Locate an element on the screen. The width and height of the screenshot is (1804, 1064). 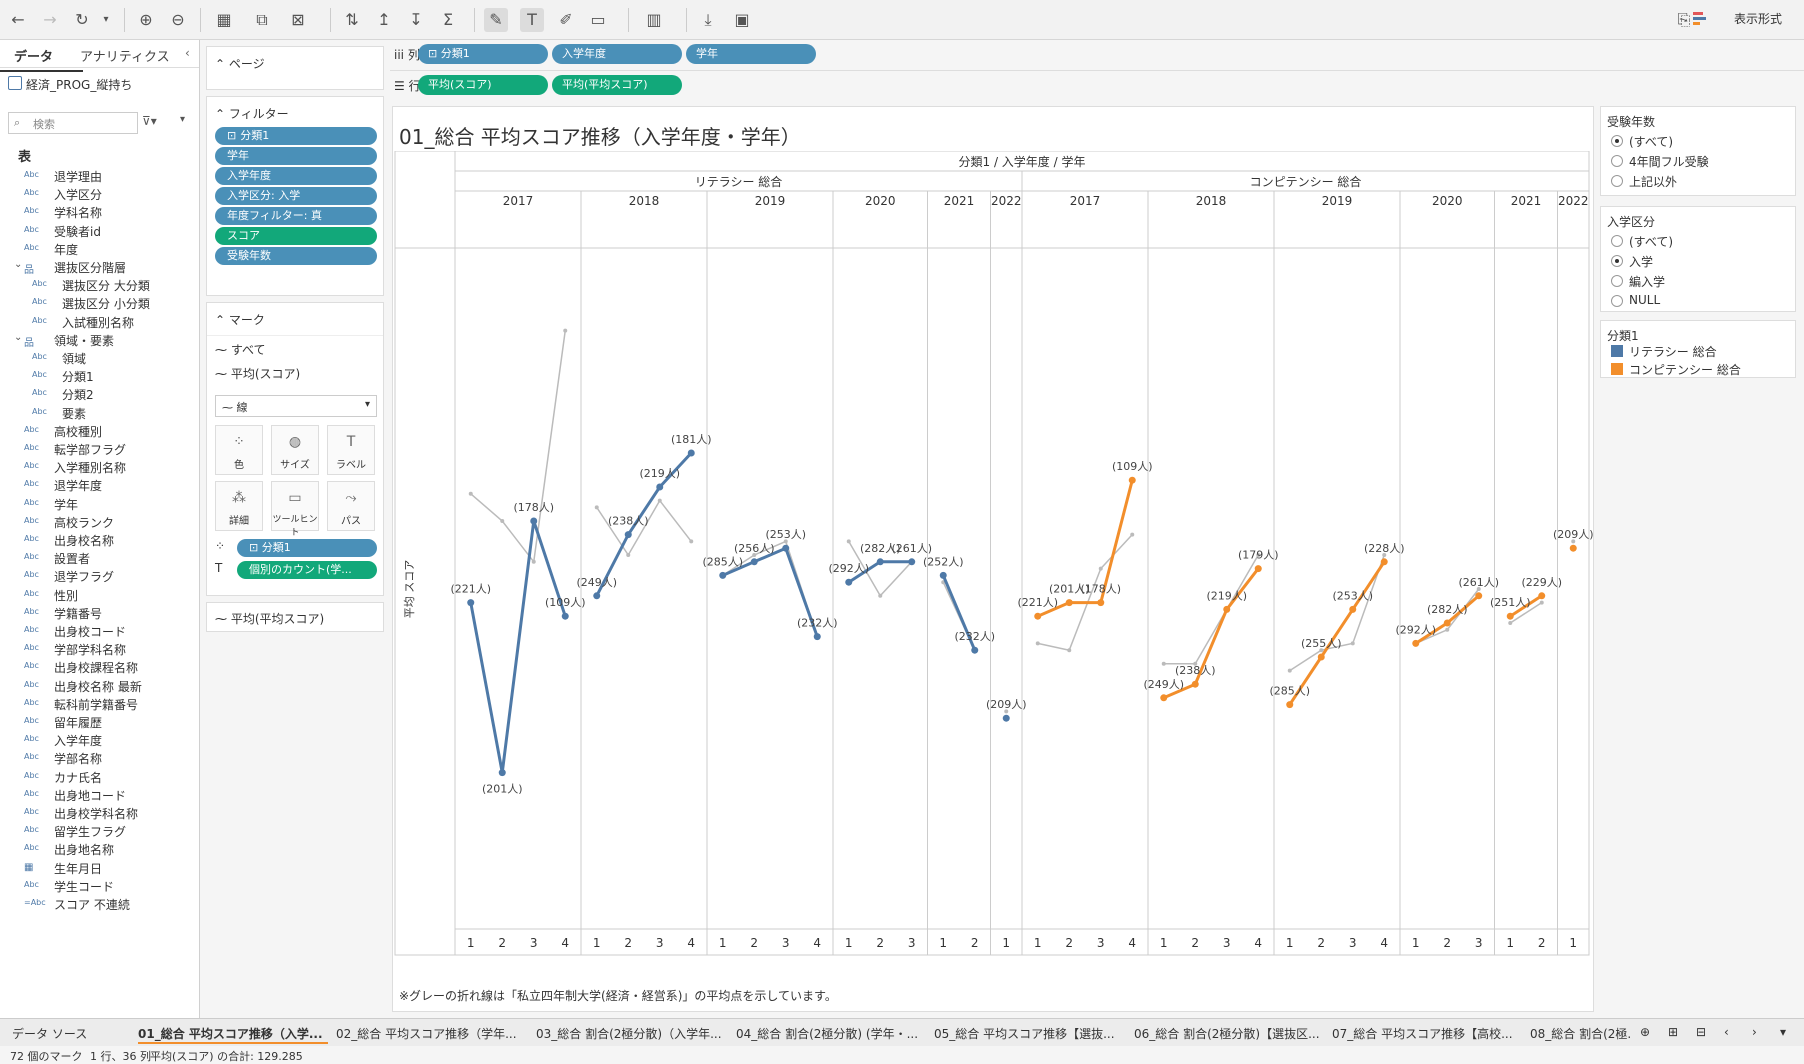
back-icon: ← is located at coordinates (18, 19).